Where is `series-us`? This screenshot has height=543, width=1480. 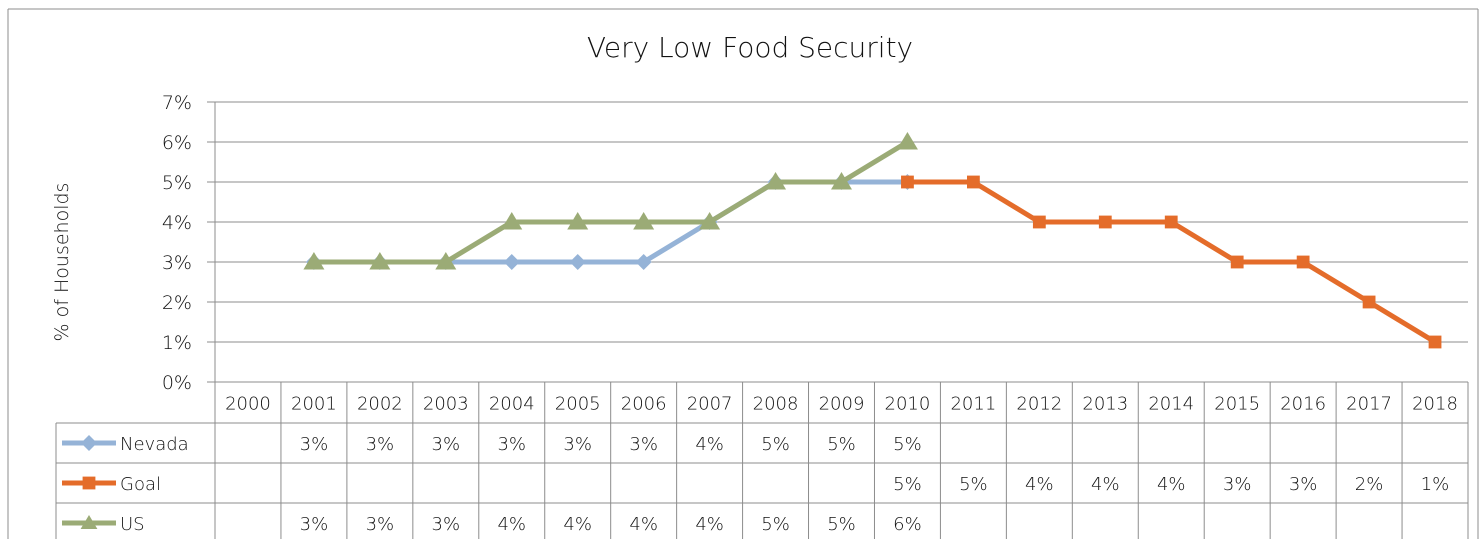 series-us is located at coordinates (610, 201).